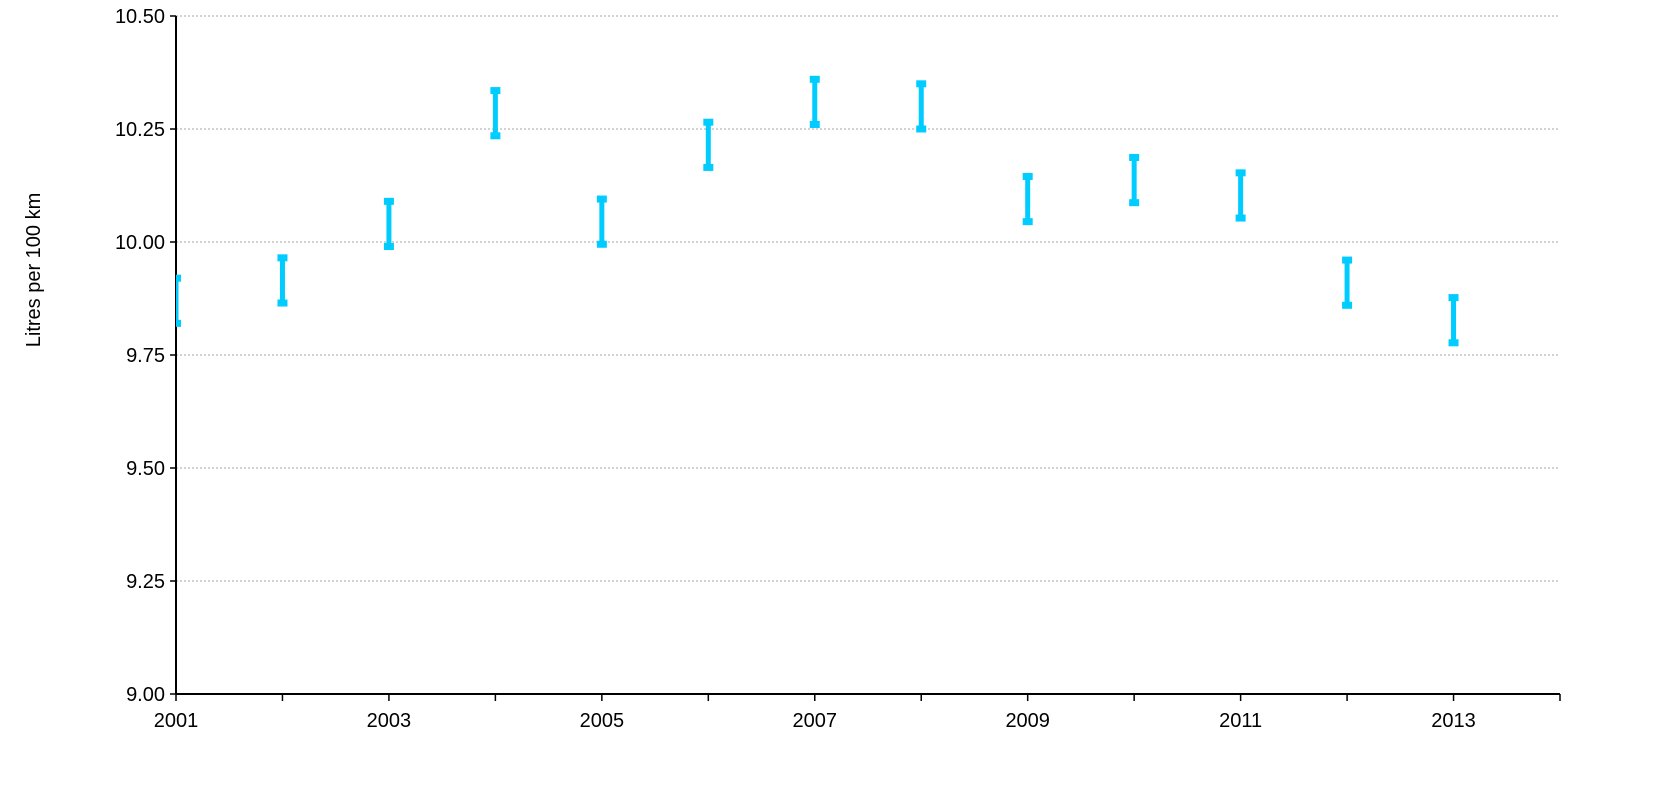 This screenshot has width=1676, height=794. I want to click on y-tick-label: 9.00, so click(145, 695).